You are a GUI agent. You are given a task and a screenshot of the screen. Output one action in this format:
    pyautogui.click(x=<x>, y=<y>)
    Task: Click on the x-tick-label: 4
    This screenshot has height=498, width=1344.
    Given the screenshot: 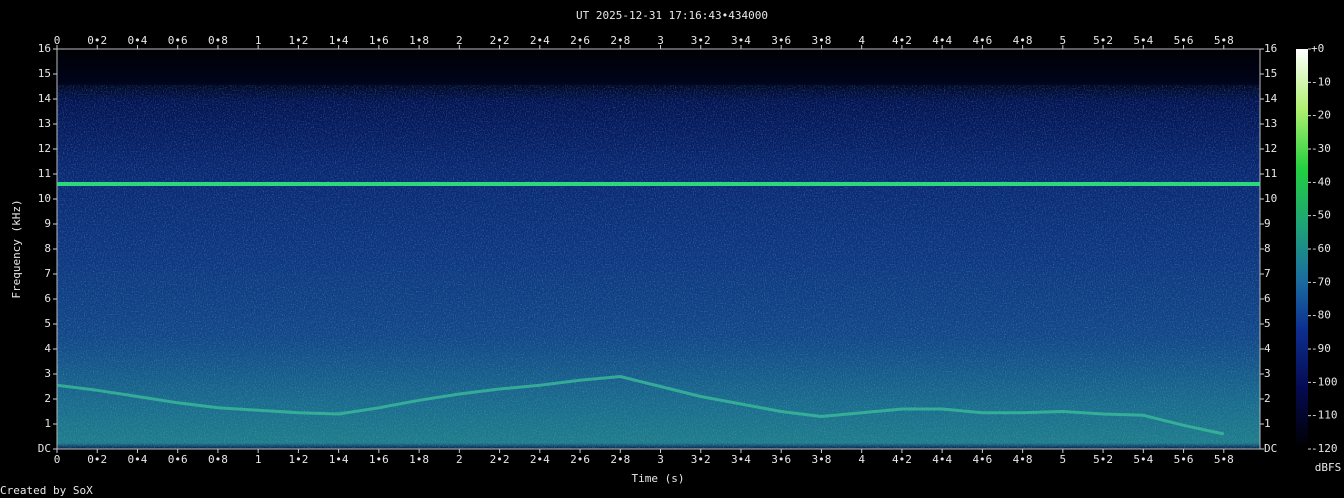 What is the action you would take?
    pyautogui.click(x=861, y=459)
    